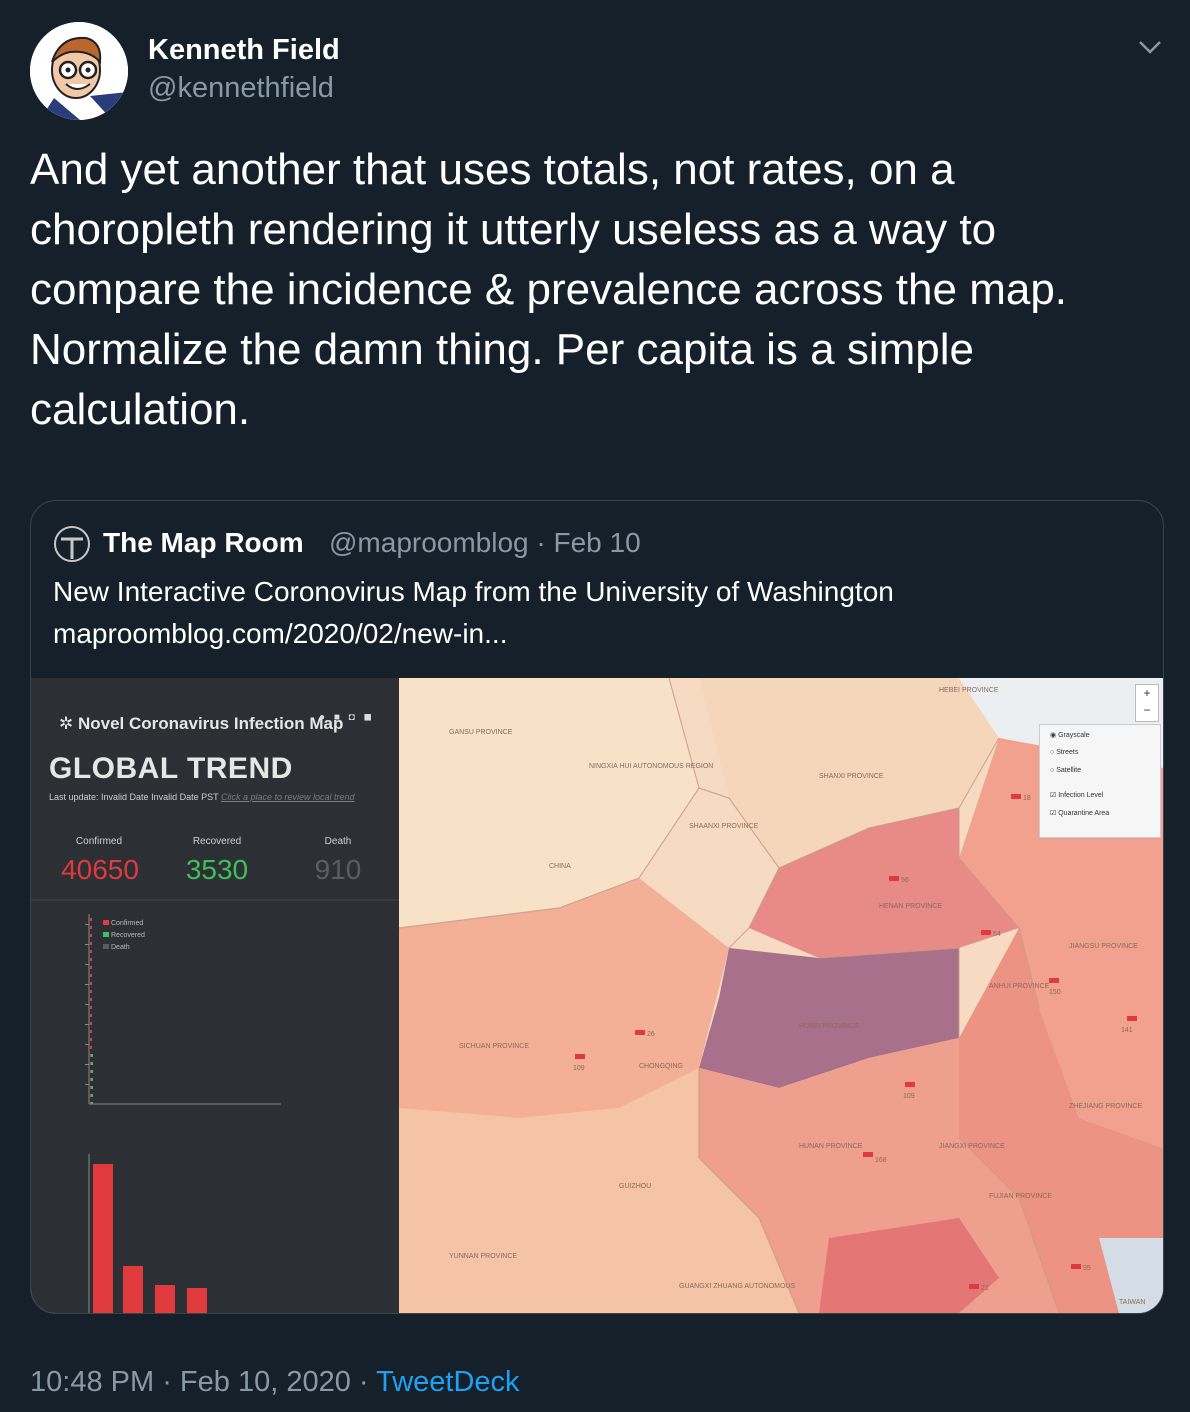  I want to click on confirmed-value: 40650, so click(100, 869).